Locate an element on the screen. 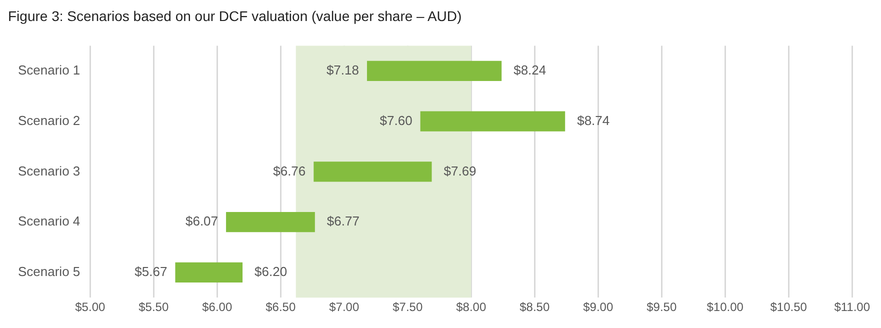  annotation: $8.74 is located at coordinates (593, 120).